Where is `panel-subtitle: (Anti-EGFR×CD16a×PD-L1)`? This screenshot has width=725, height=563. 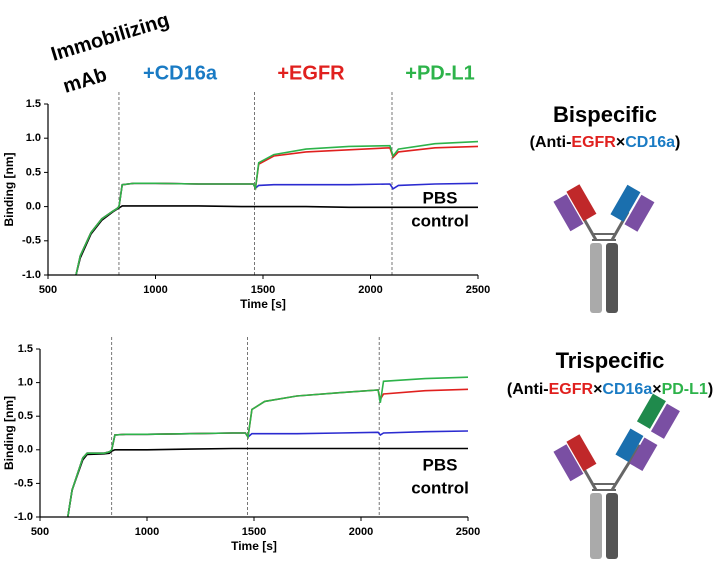
panel-subtitle: (Anti-EGFR×CD16a×PD-L1) is located at coordinates (610, 389).